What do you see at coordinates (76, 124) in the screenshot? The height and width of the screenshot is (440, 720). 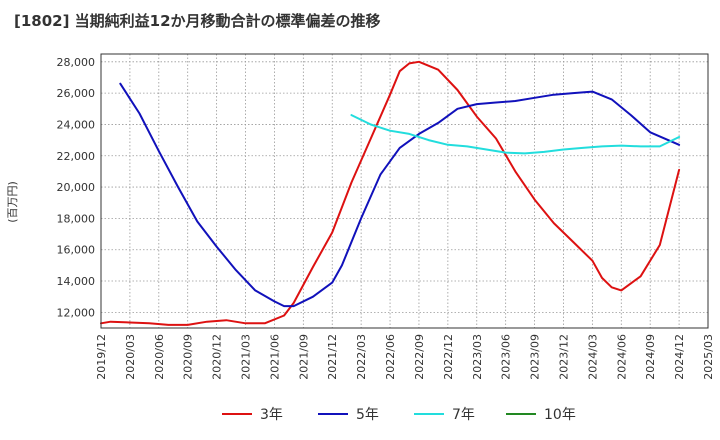 I see `y-tick-label: 24,000` at bounding box center [76, 124].